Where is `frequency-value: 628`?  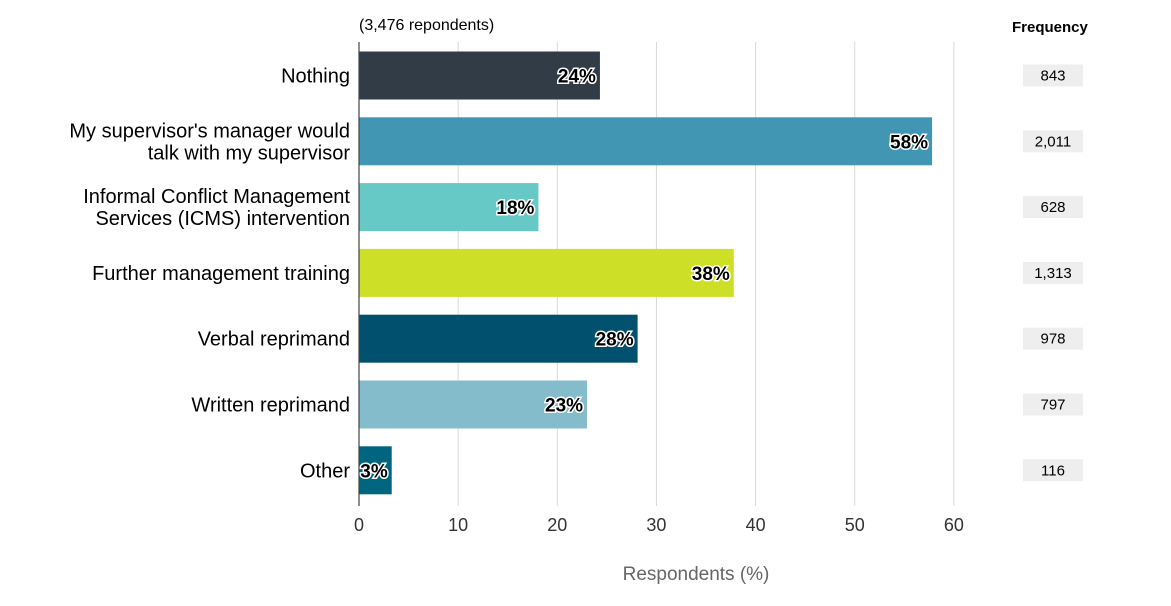
frequency-value: 628 is located at coordinates (1052, 207).